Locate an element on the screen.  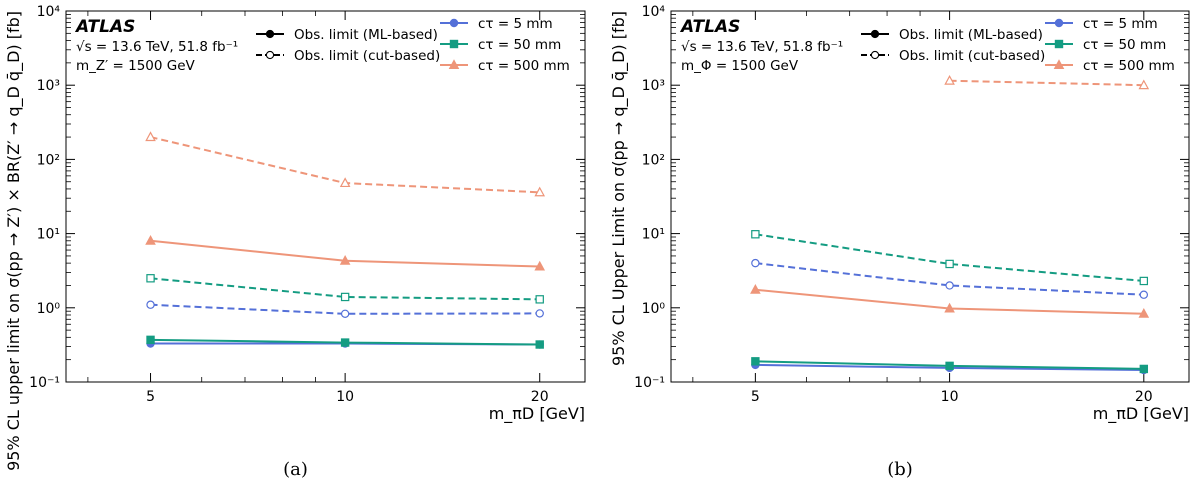
panel-caption: (a) is located at coordinates (295, 469).